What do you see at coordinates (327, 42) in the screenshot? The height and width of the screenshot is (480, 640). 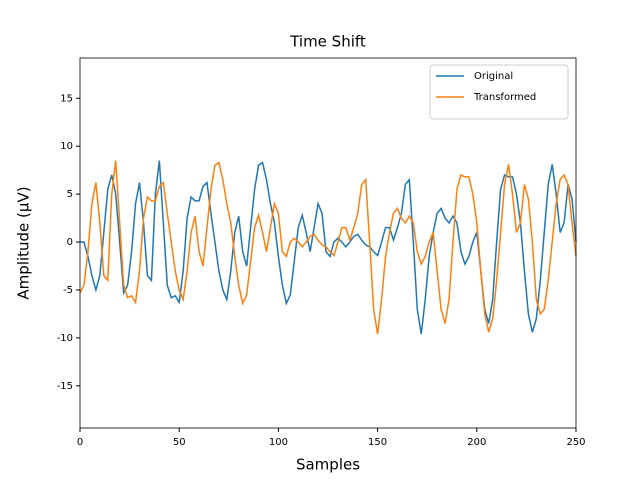 I see `chart-title: Time Shift` at bounding box center [327, 42].